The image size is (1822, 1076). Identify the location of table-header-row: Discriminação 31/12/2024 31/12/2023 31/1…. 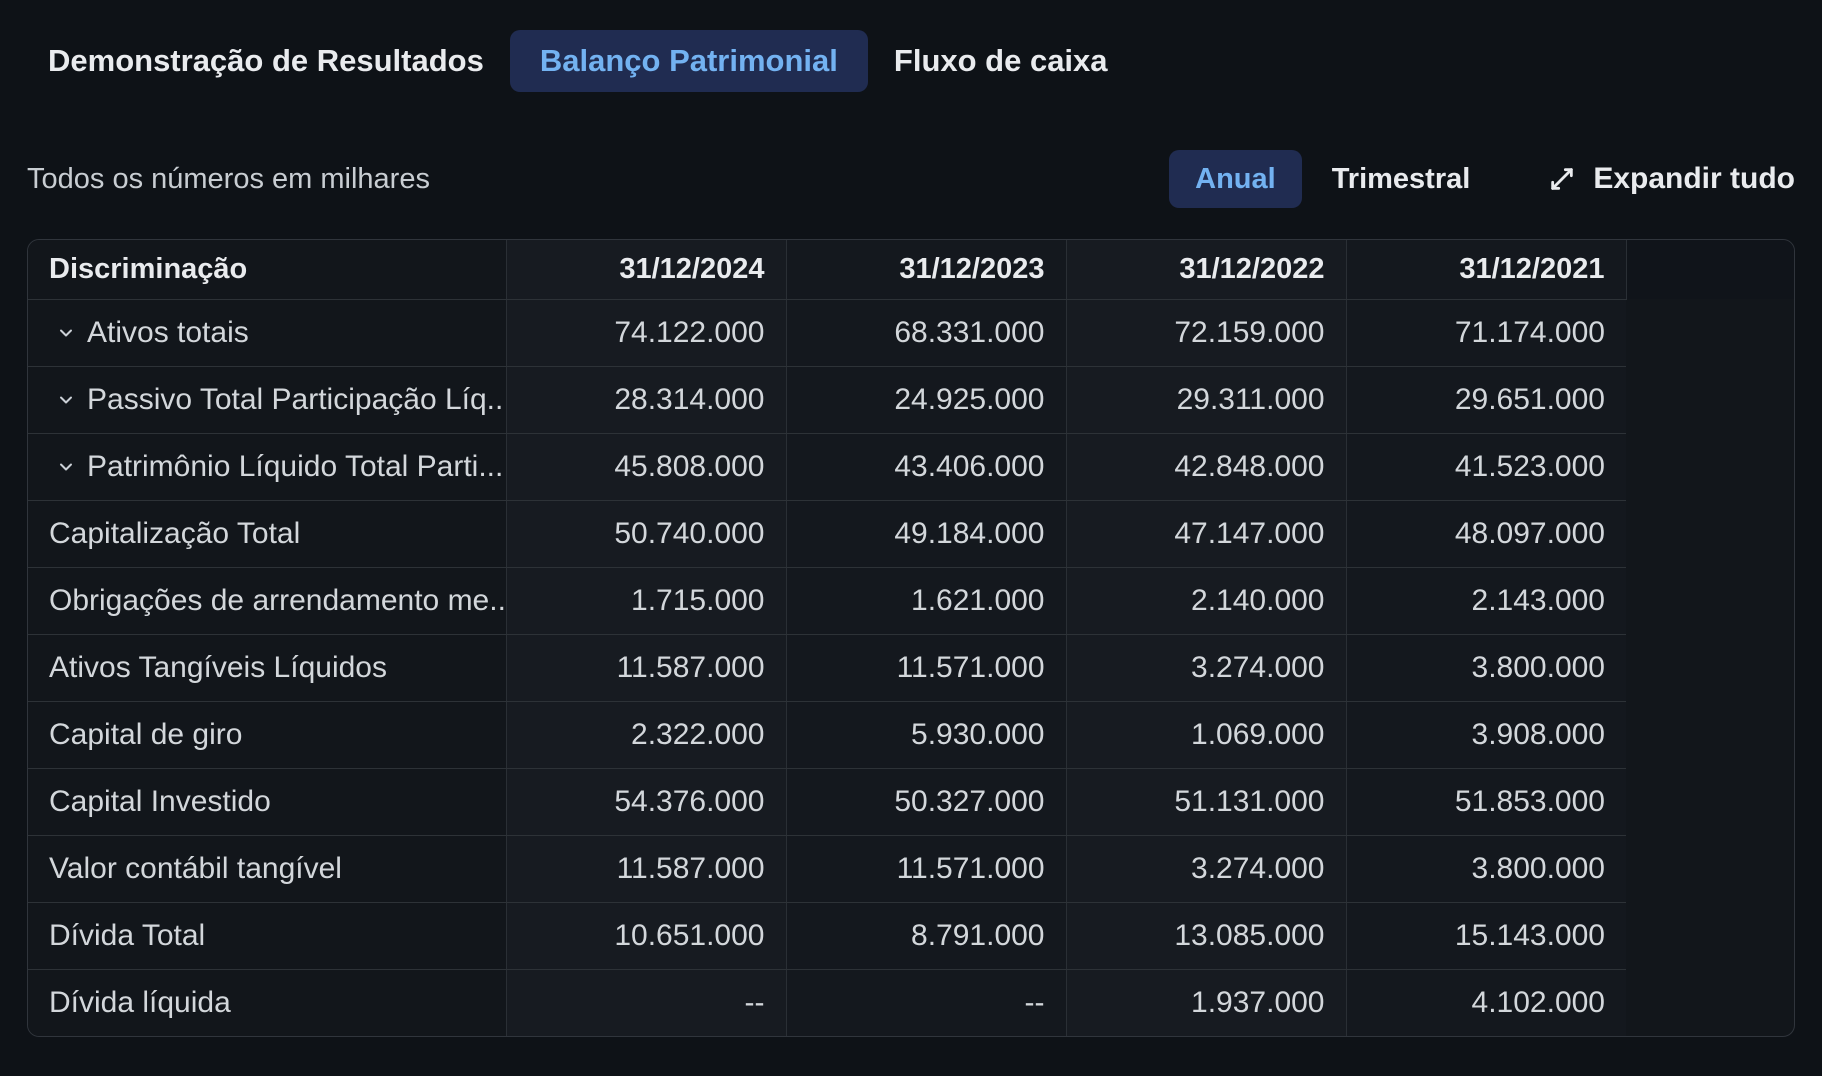
(911, 270).